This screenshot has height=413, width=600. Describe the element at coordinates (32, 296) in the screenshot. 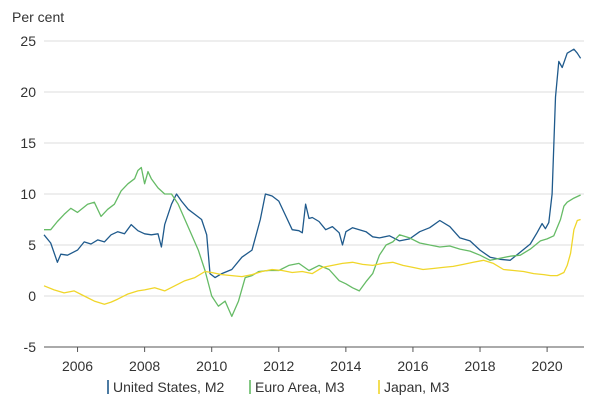

I see `y-tick-label: 0` at that location.